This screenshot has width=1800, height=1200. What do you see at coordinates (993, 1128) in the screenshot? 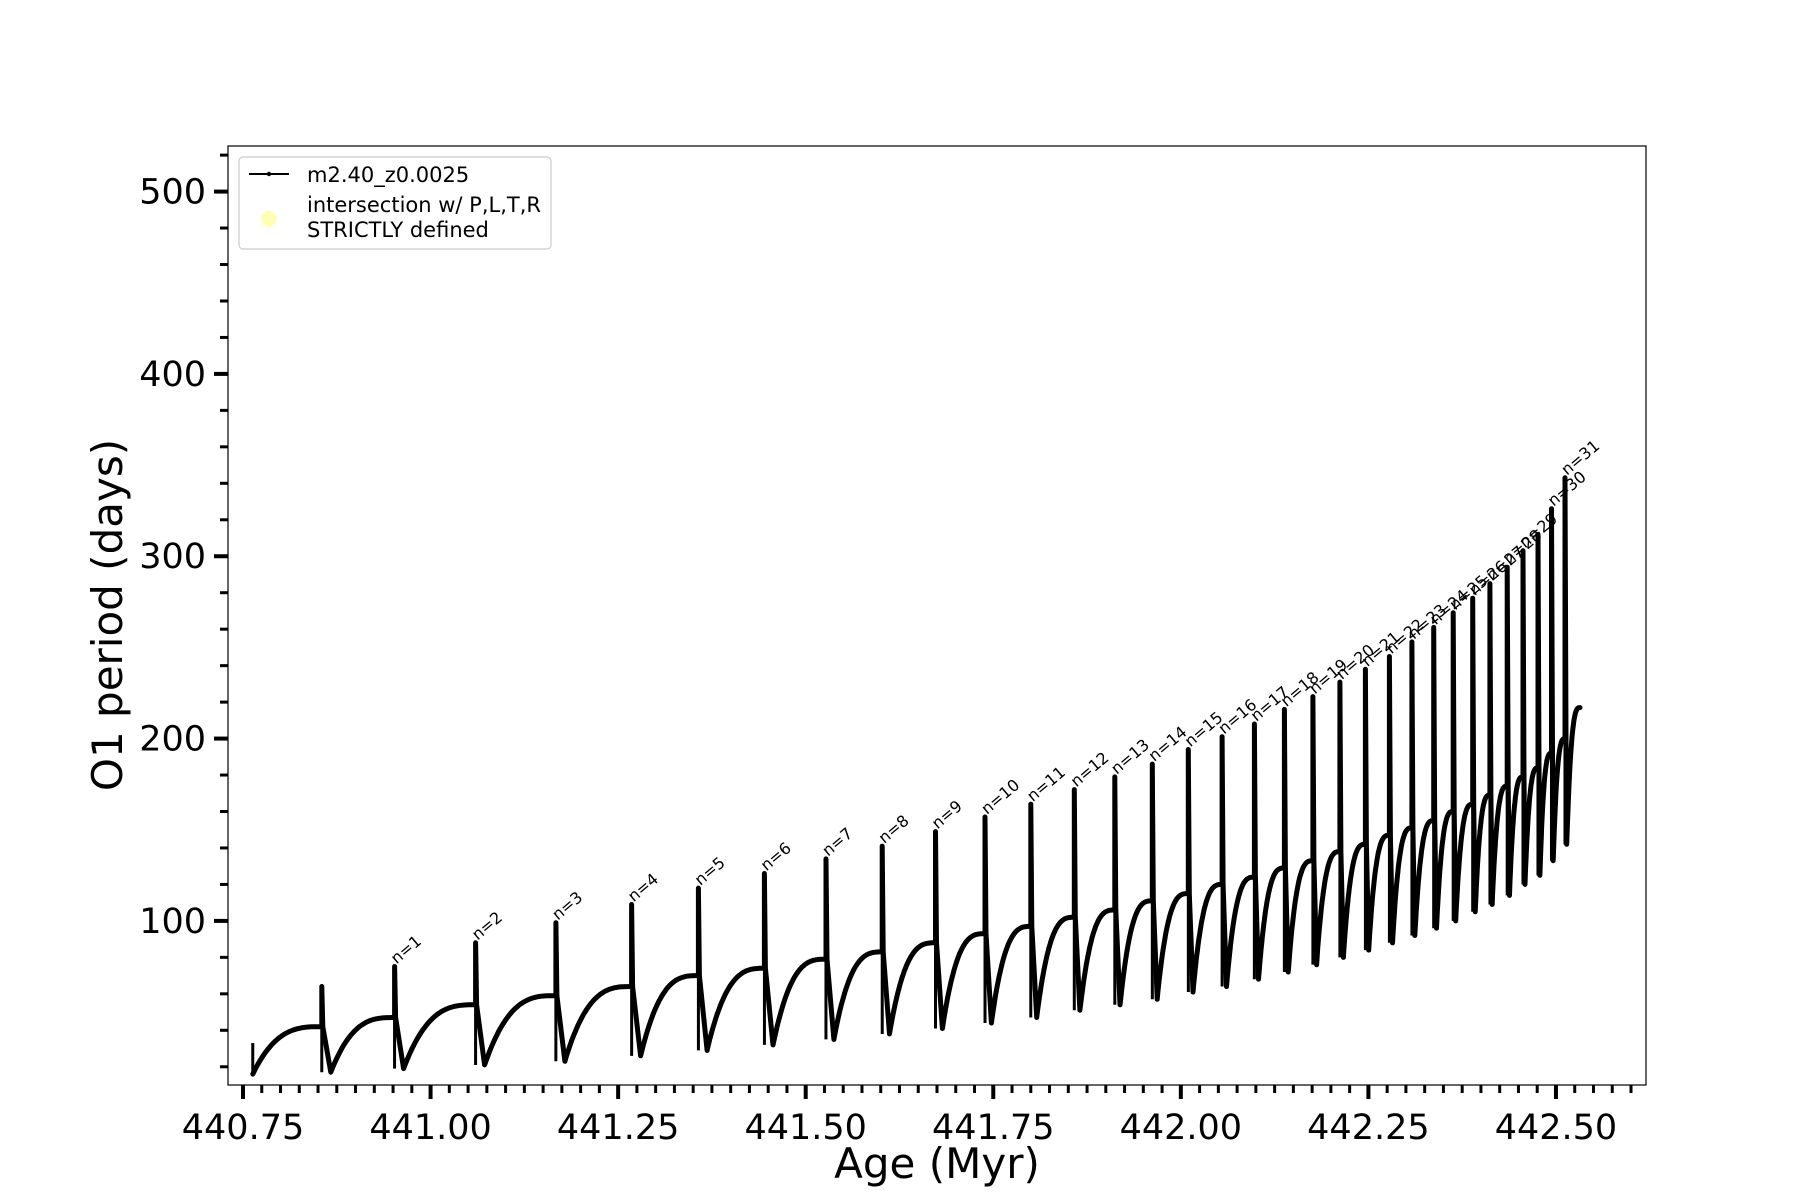
I see `x-tick-label: 441.75` at bounding box center [993, 1128].